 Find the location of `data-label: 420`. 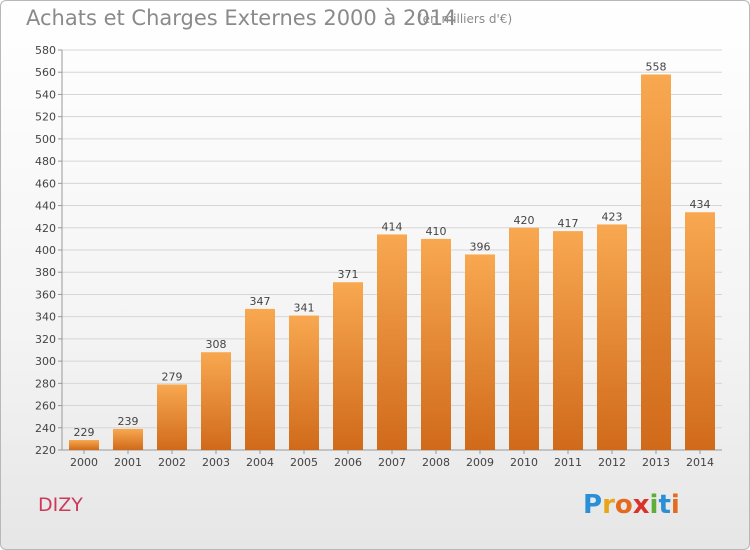

data-label: 420 is located at coordinates (524, 220).